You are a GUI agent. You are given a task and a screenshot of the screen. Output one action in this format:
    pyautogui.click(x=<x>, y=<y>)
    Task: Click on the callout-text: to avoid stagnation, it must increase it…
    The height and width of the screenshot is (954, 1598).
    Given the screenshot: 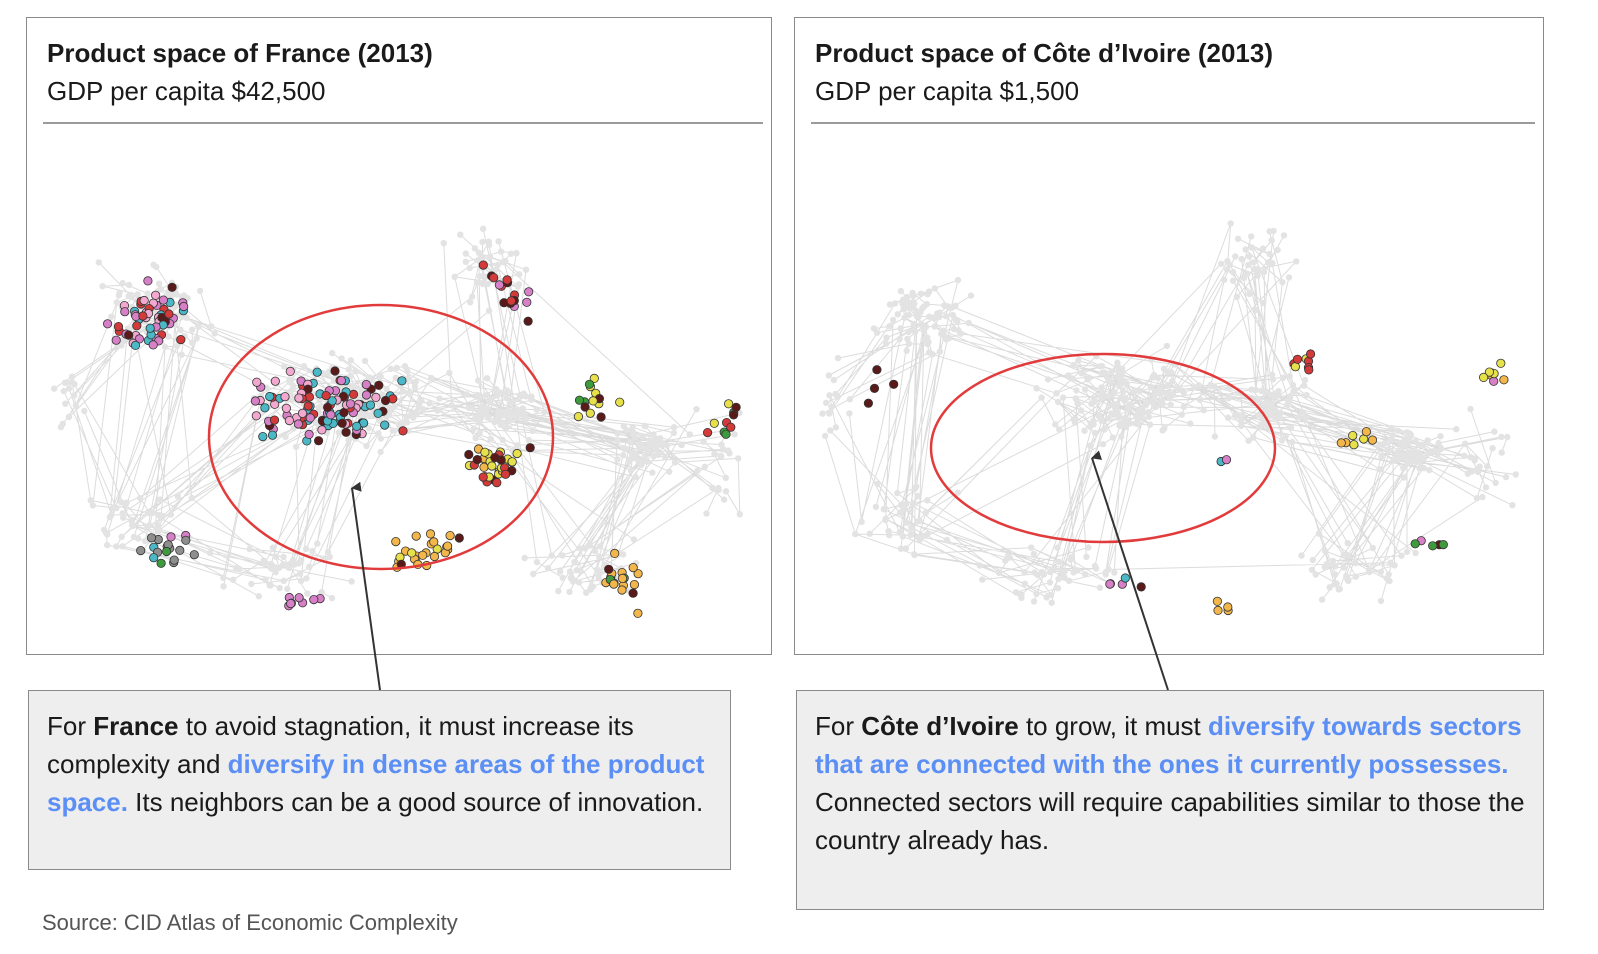 What is the action you would take?
    pyautogui.click(x=340, y=745)
    